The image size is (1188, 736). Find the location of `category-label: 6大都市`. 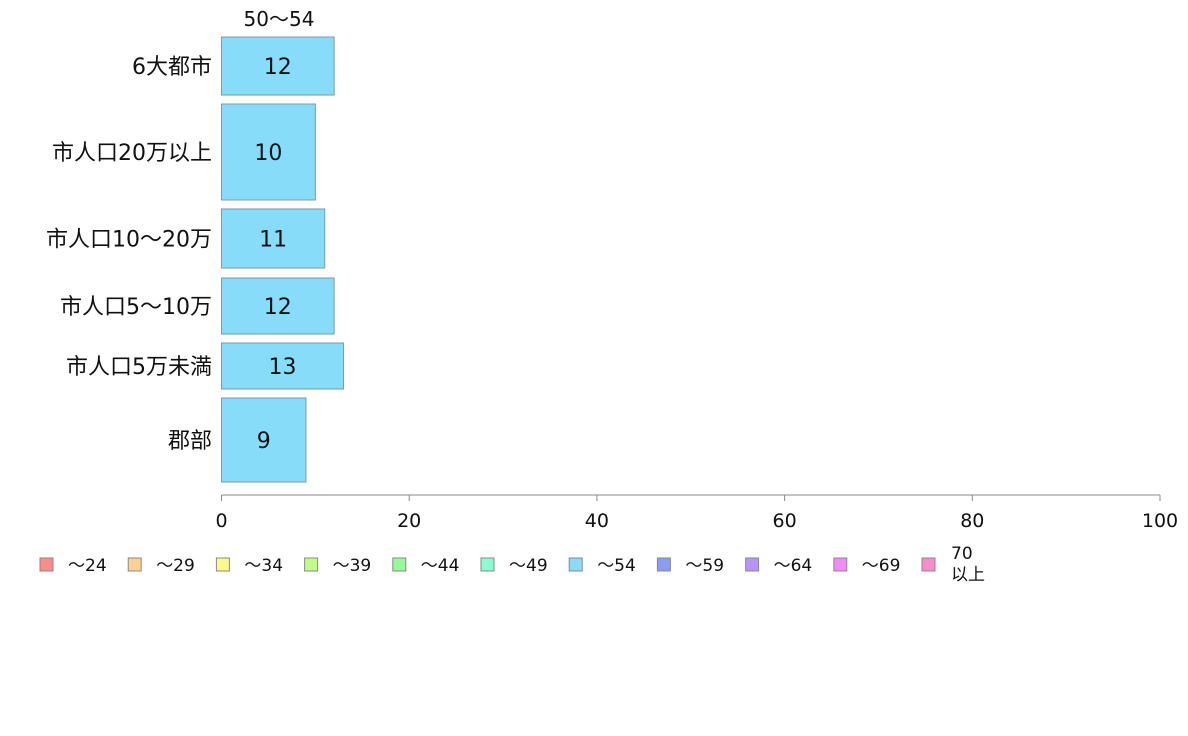

category-label: 6大都市 is located at coordinates (172, 67).